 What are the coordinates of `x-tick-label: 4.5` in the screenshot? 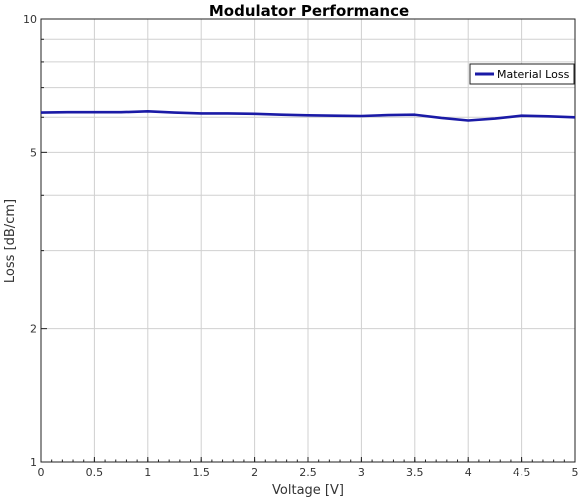 It's located at (522, 472).